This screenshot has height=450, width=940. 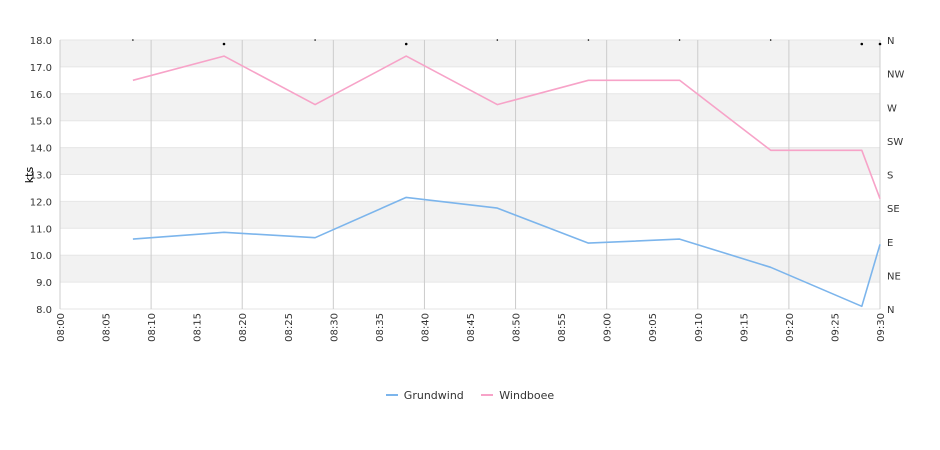 I want to click on legend-label-windboee: Windboee, so click(x=527, y=395).